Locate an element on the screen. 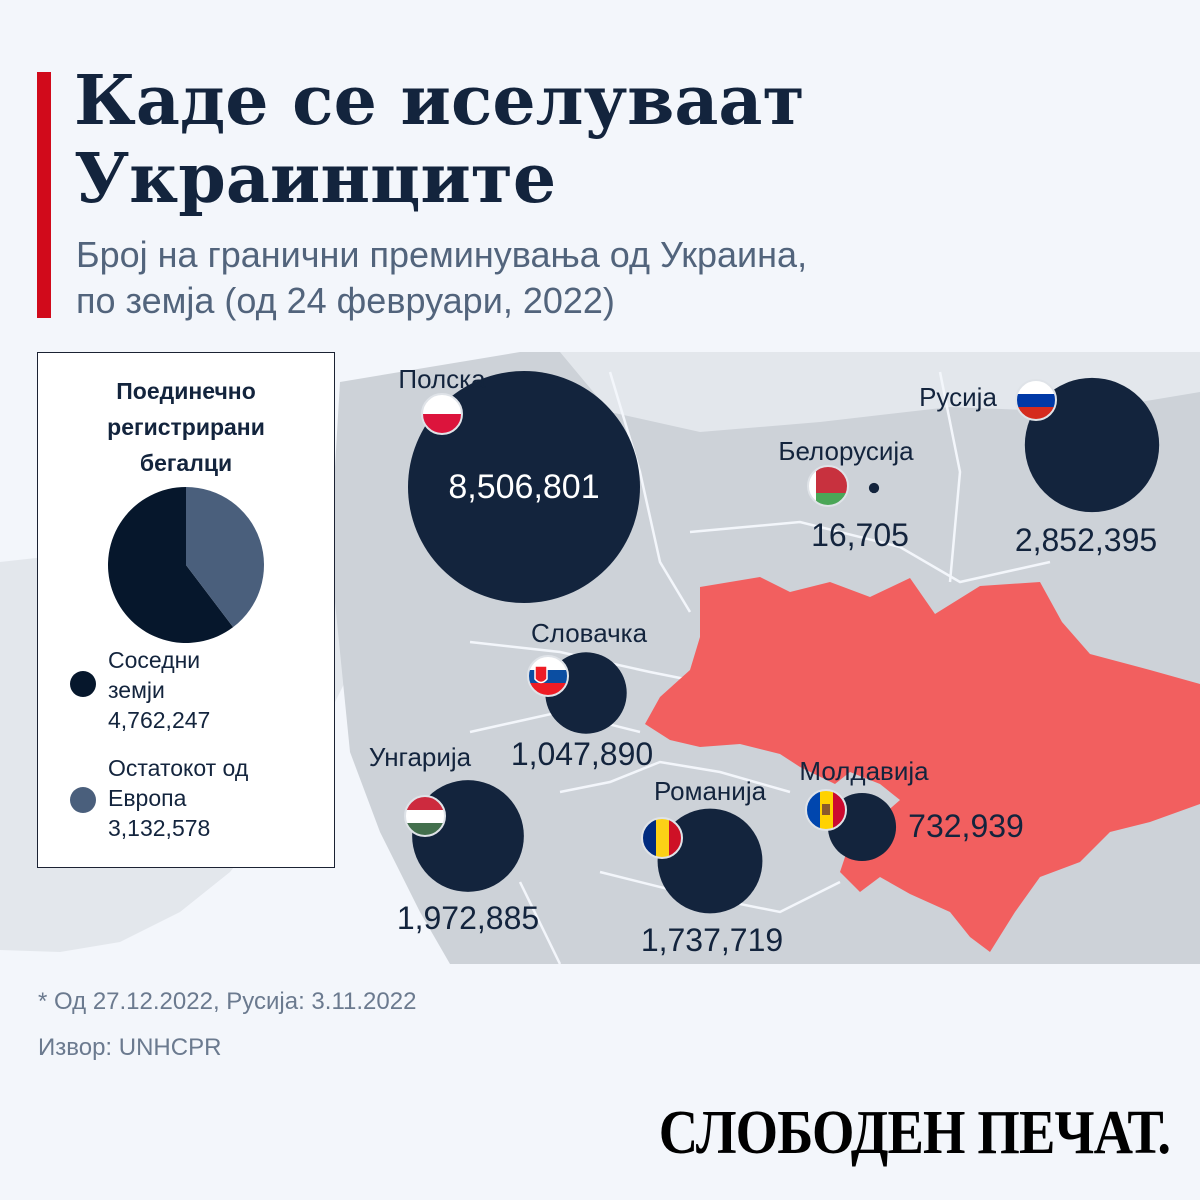 The height and width of the screenshot is (1200, 1200). legend-value: 3,132,578 is located at coordinates (159, 828).